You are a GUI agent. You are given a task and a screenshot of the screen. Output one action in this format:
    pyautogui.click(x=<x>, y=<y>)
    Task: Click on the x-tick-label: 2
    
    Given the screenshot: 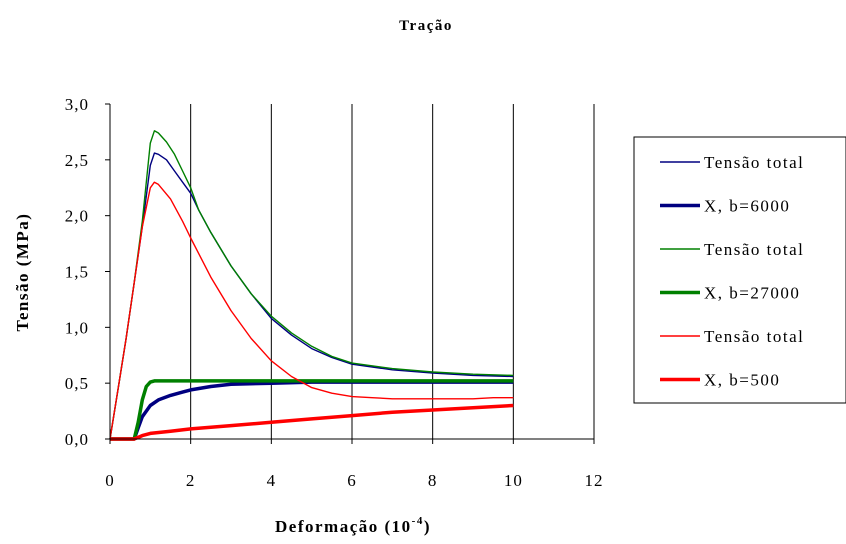 What is the action you would take?
    pyautogui.click(x=191, y=480)
    